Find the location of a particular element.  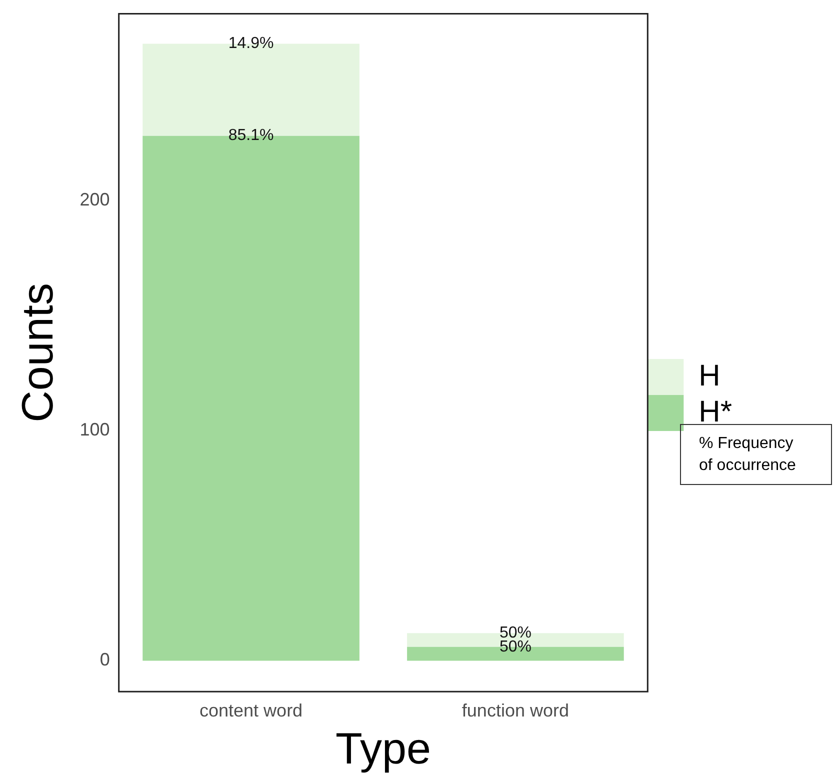

x-tick-label: function word is located at coordinates (515, 710).